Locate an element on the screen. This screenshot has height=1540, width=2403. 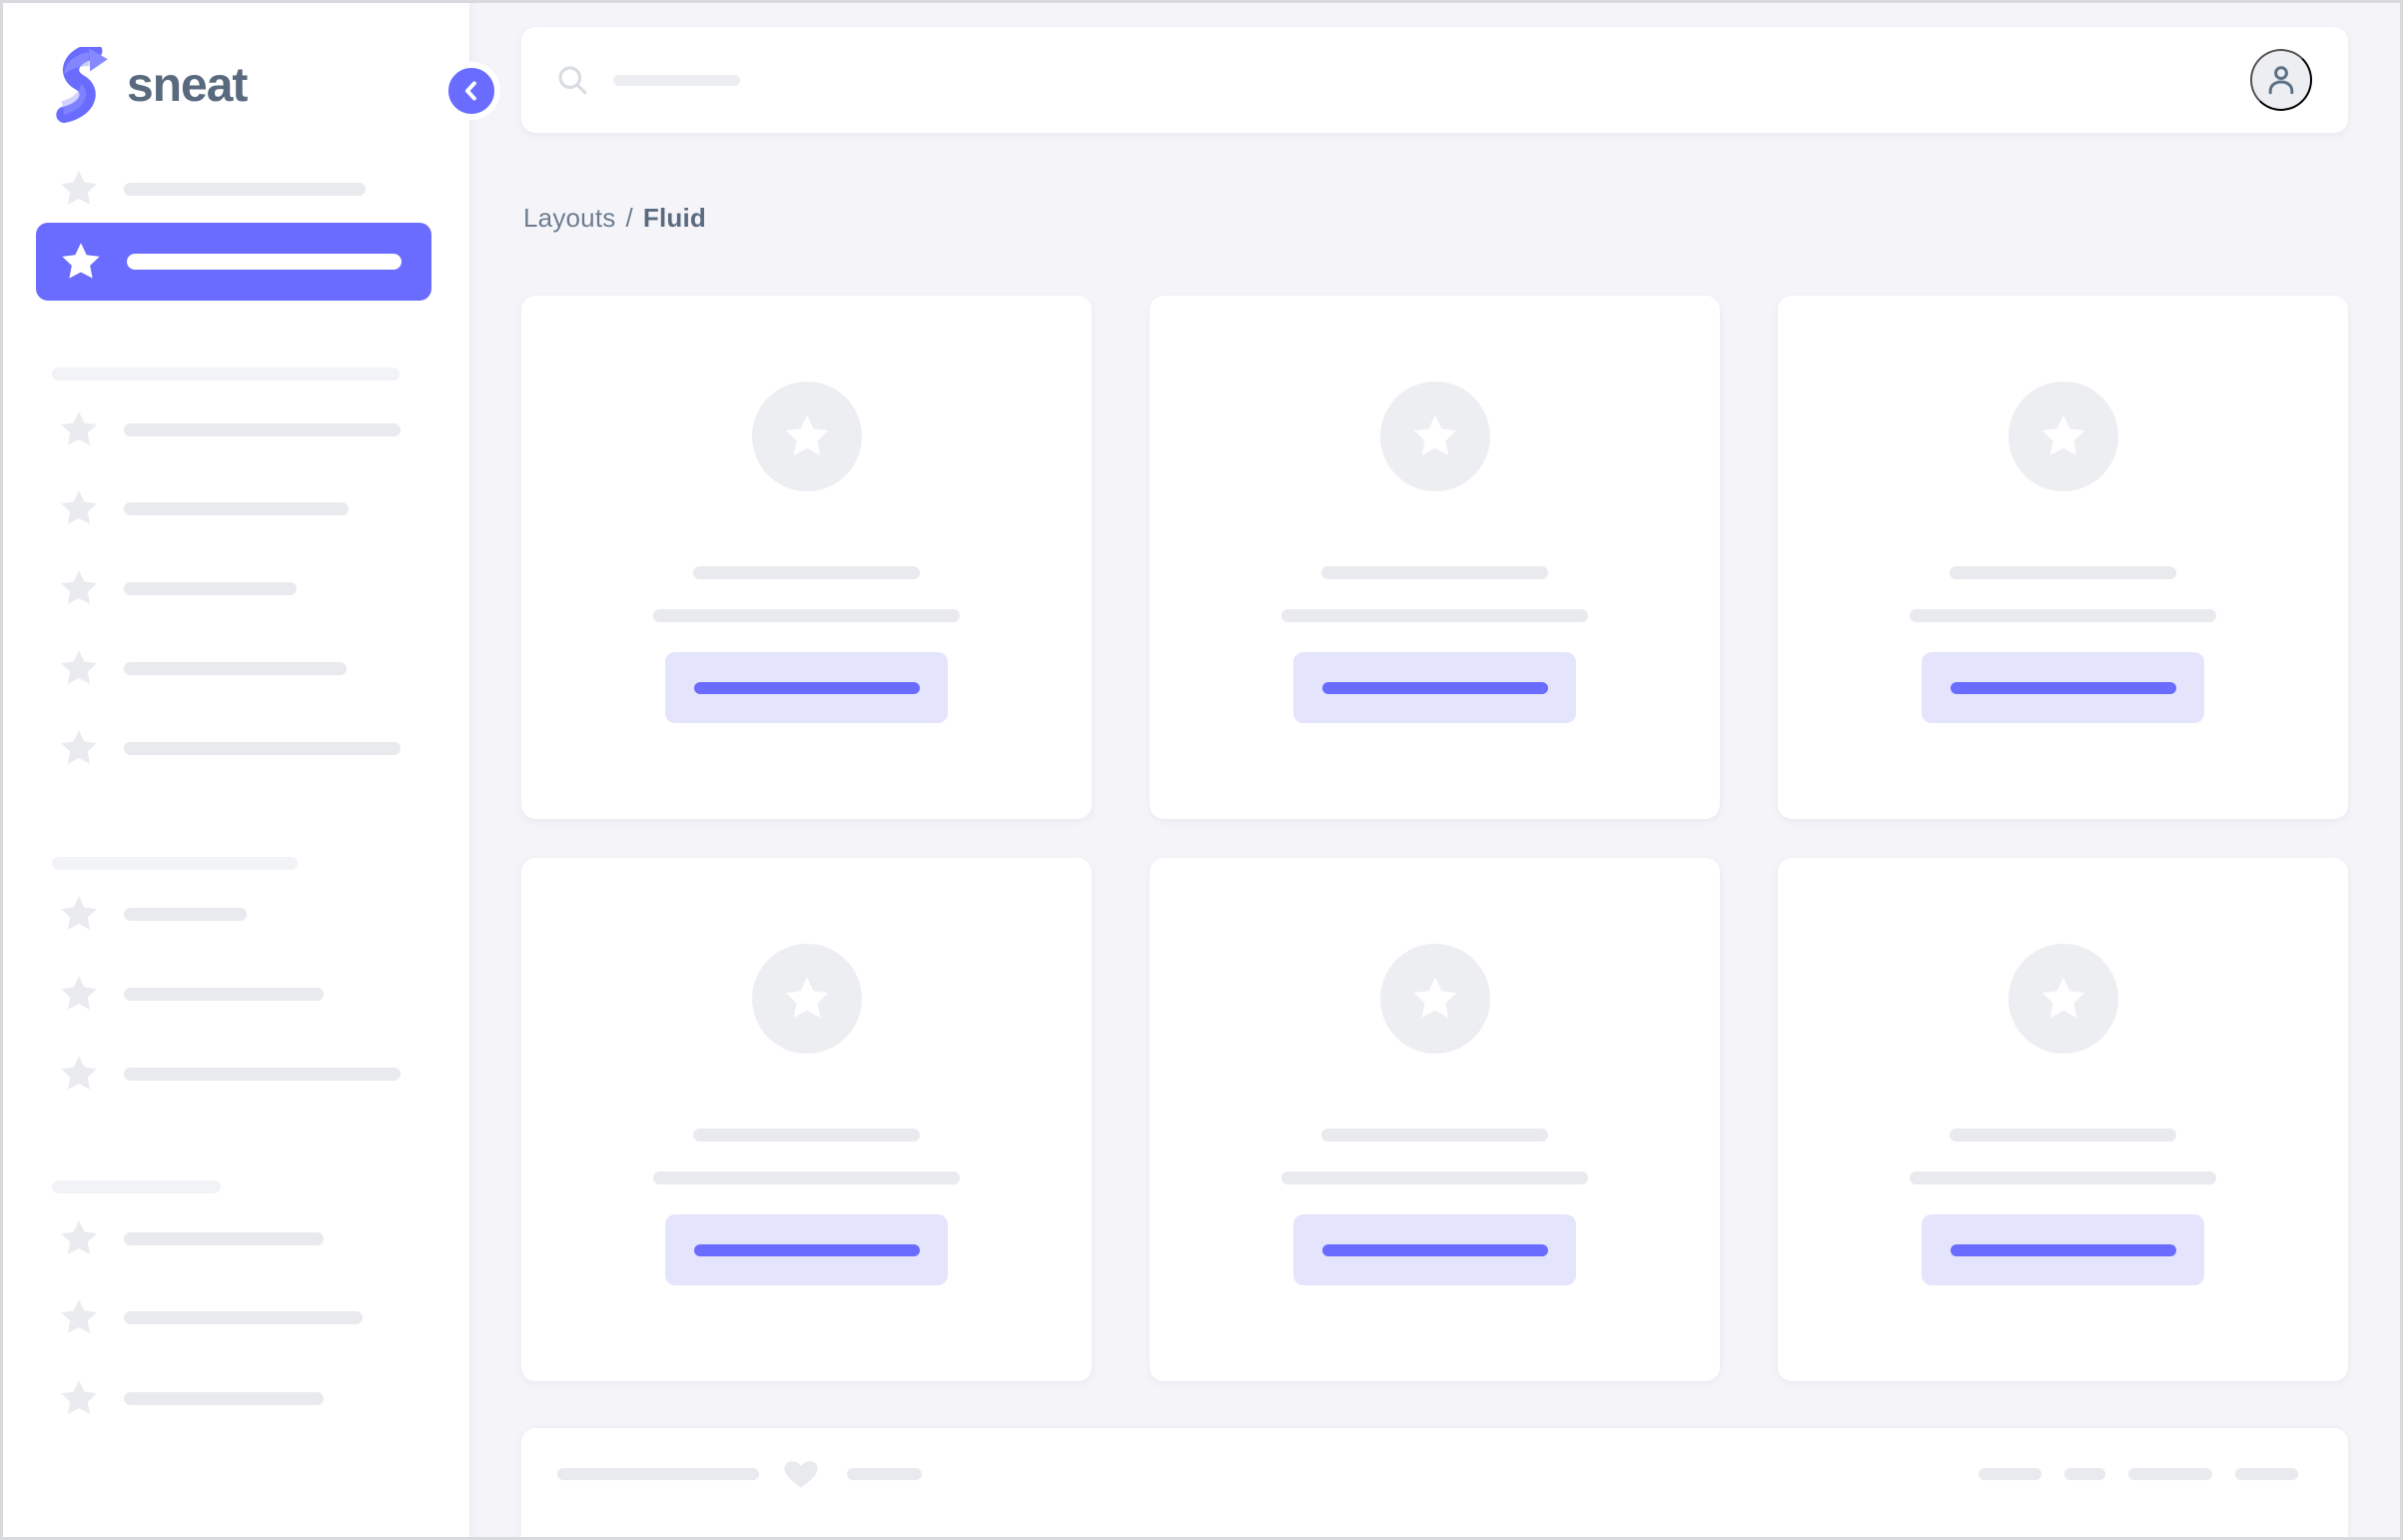
search-input is located at coordinates (1402, 80).